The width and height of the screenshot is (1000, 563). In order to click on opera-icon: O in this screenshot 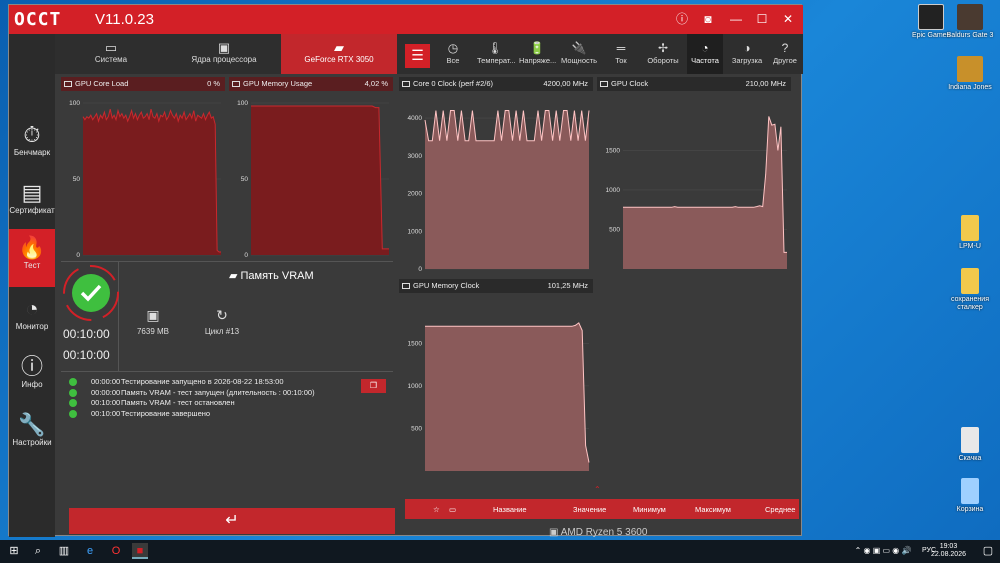, I will do `click(116, 551)`.